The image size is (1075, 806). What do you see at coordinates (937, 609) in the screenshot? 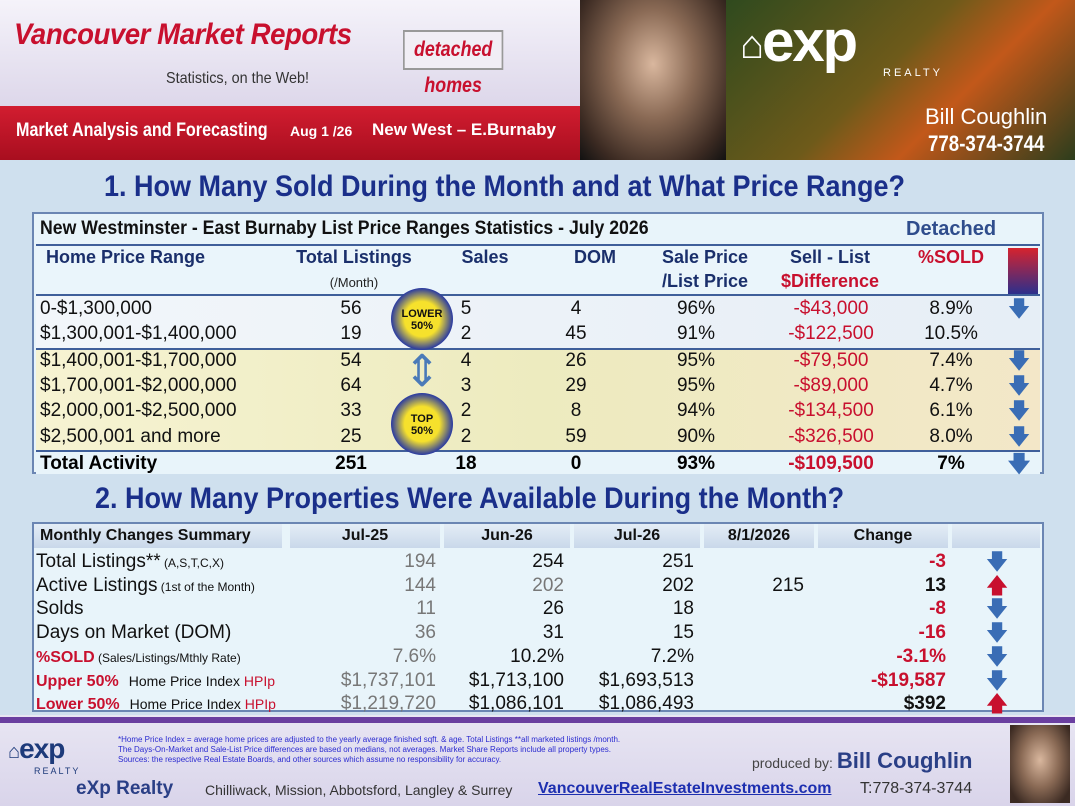
I see `cell-change: -8` at bounding box center [937, 609].